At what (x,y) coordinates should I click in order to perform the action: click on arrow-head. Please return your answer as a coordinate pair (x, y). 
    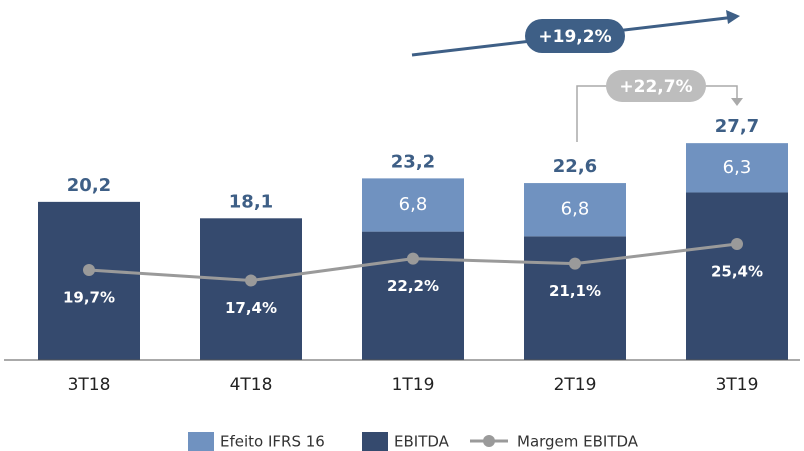
    Looking at the image, I should click on (733, 17).